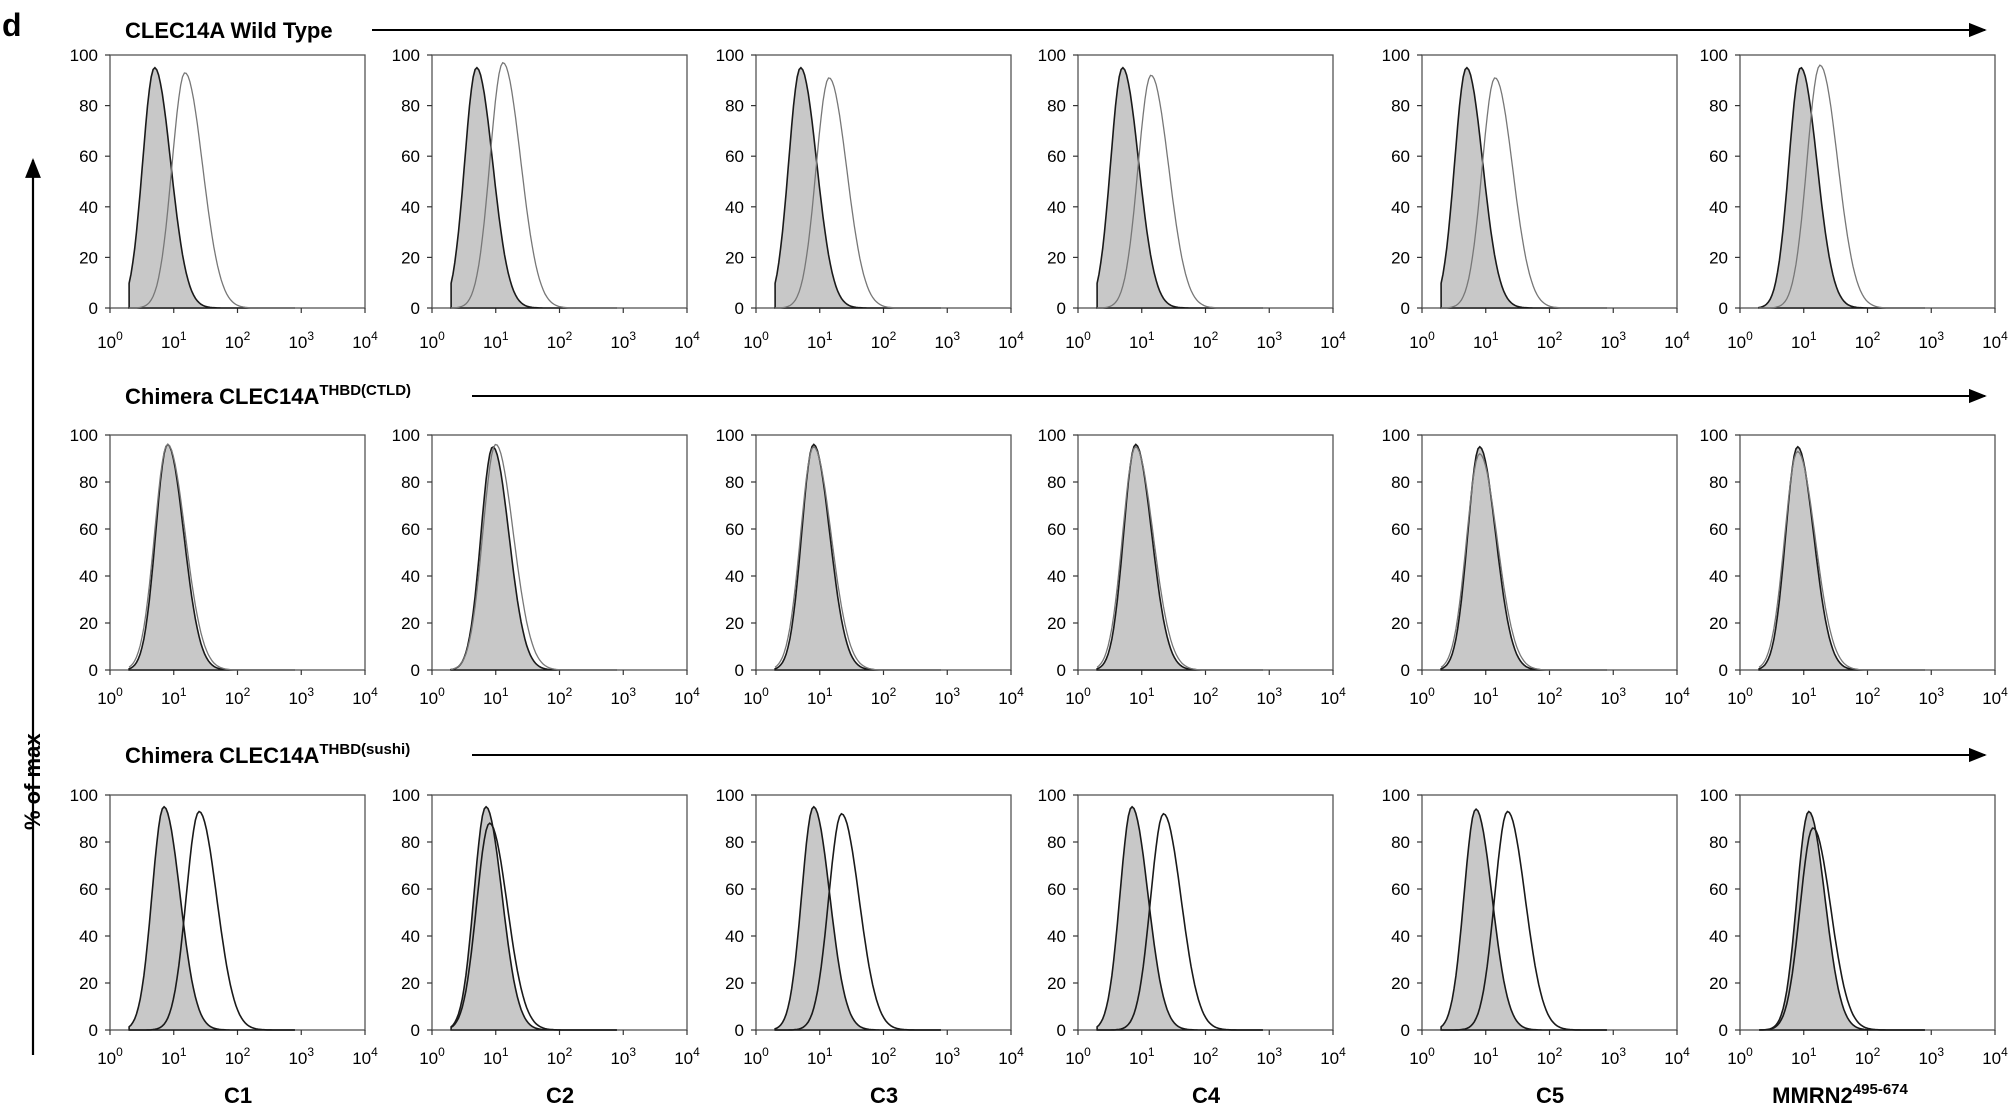 The height and width of the screenshot is (1119, 2015). What do you see at coordinates (1206, 1095) in the screenshot?
I see `column-label-c4: C4` at bounding box center [1206, 1095].